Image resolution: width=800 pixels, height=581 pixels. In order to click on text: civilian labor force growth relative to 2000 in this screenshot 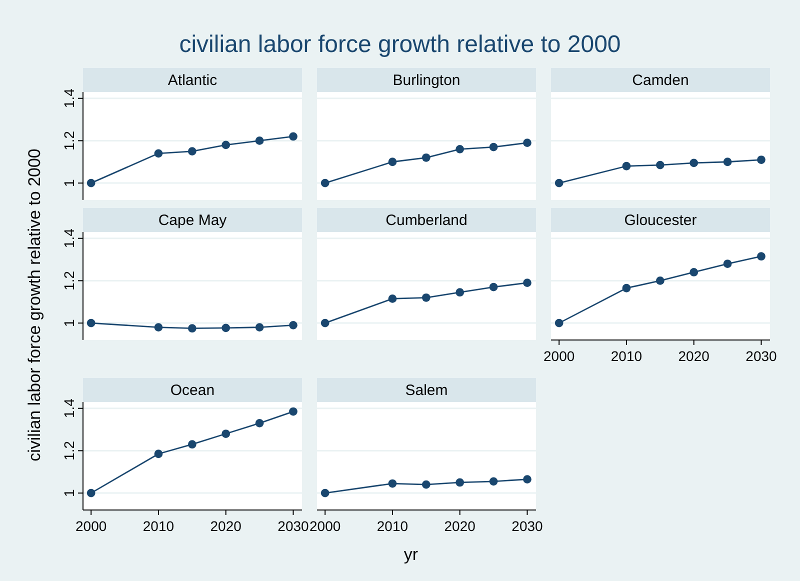, I will do `click(400, 44)`.